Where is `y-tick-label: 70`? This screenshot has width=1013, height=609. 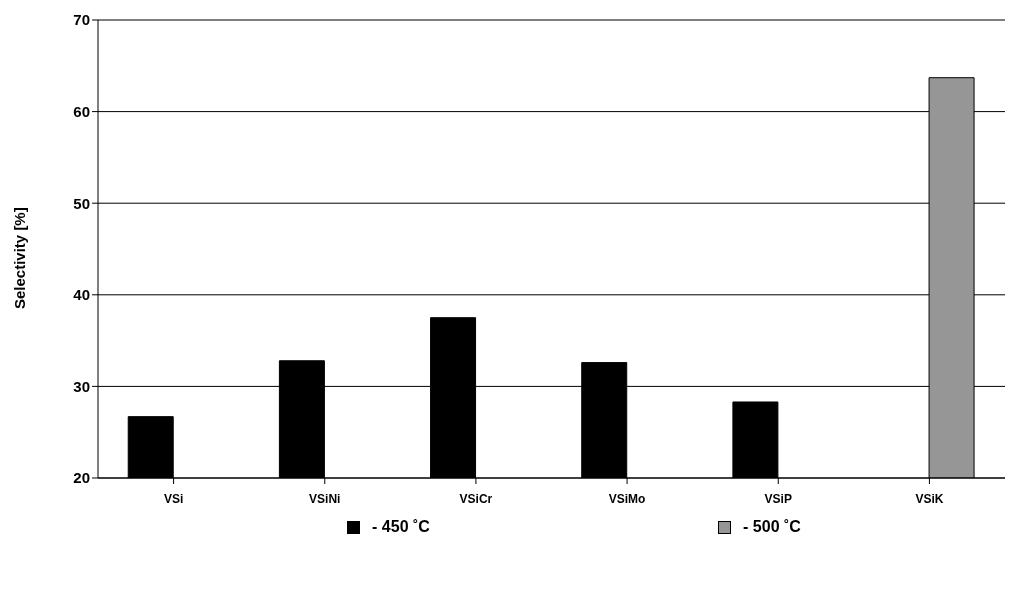 y-tick-label: 70 is located at coordinates (81, 20).